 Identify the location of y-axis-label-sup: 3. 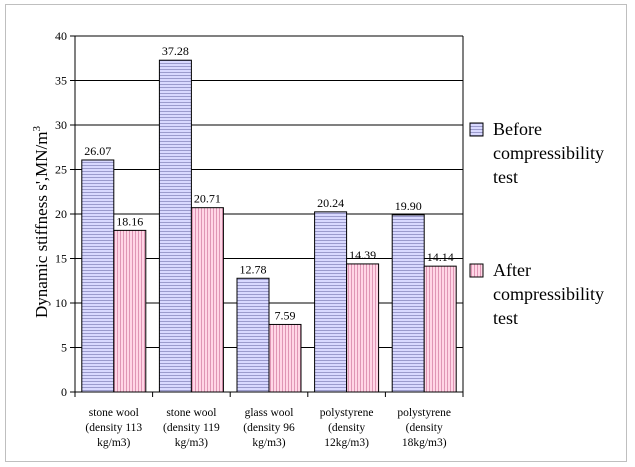
(37, 129).